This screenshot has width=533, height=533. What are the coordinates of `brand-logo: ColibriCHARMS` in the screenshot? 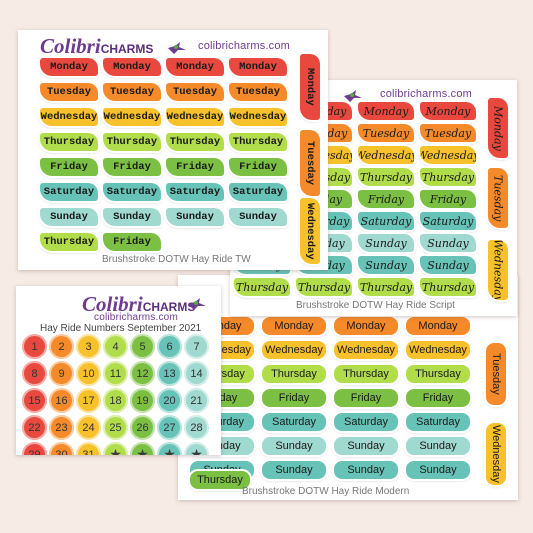 It's located at (96, 46).